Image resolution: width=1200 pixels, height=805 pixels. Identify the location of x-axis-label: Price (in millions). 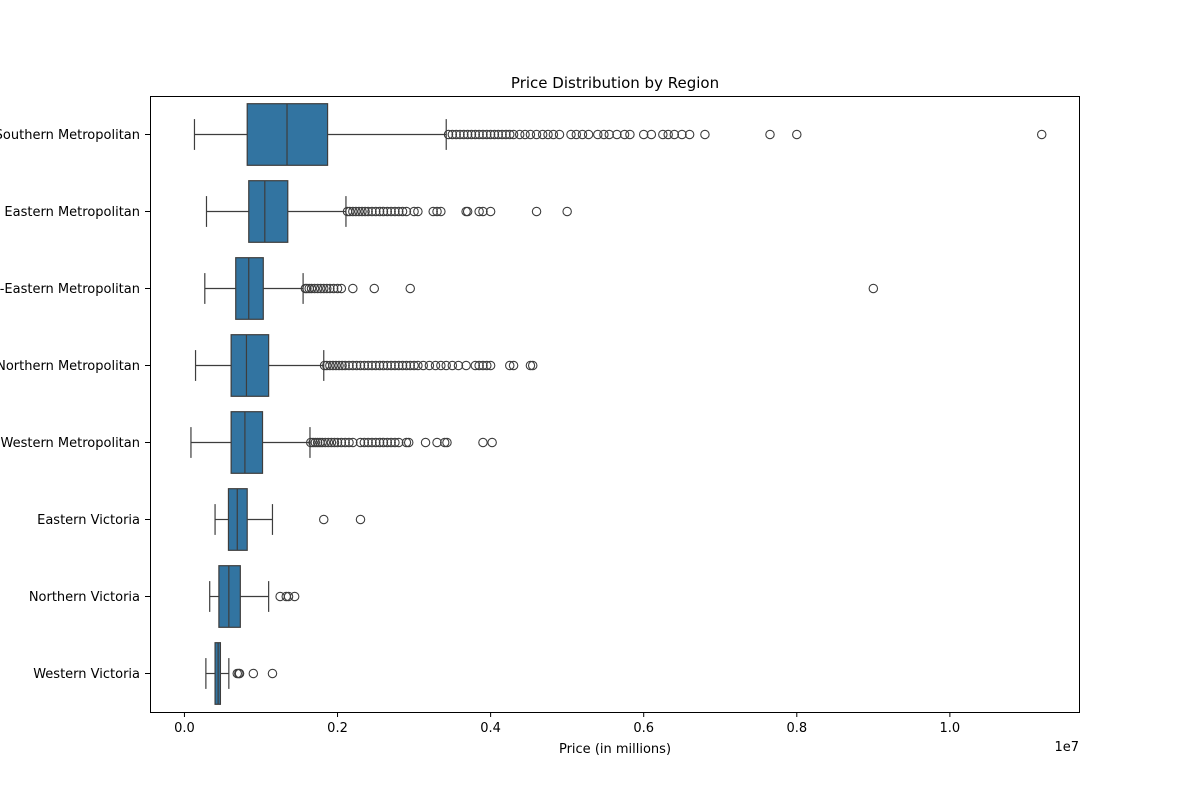
(615, 749).